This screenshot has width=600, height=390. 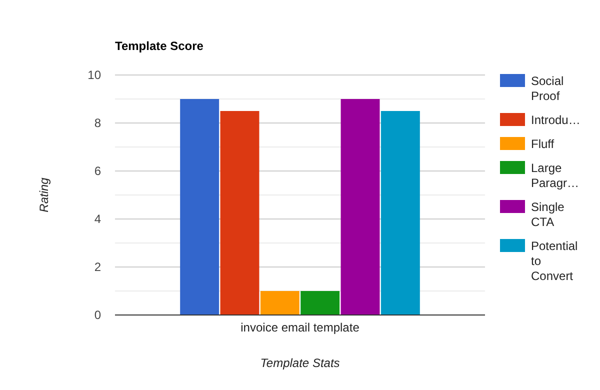 I want to click on y-tick-label: 4, so click(x=98, y=219).